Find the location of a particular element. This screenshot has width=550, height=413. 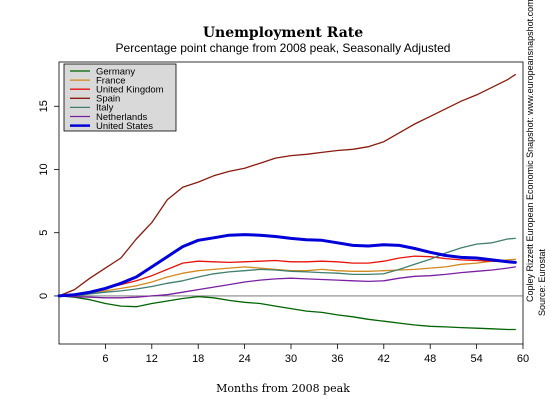

x-tick-label: 30 is located at coordinates (291, 359).